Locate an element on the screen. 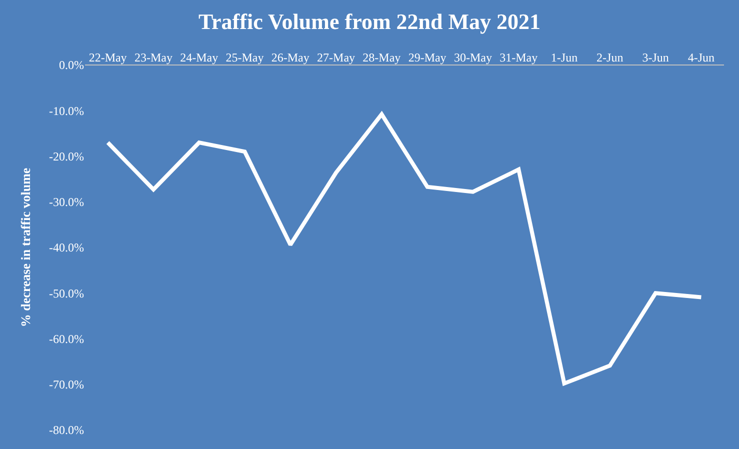  x-tick-label: 28-May is located at coordinates (381, 57).